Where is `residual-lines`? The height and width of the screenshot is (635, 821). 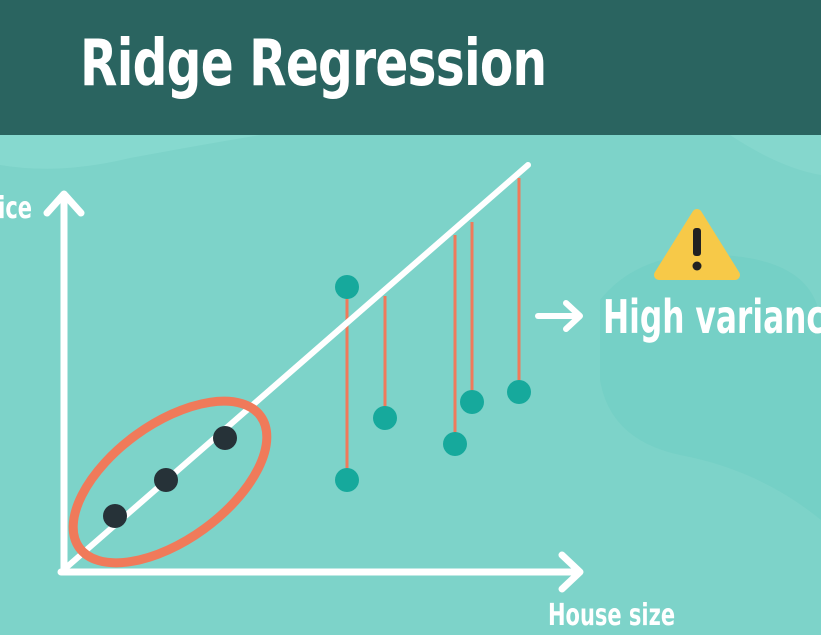 residual-lines is located at coordinates (433, 329).